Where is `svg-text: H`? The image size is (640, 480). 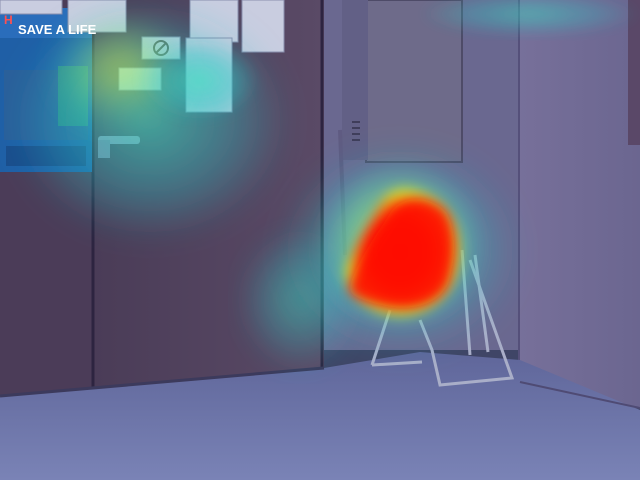 svg-text: H is located at coordinates (8, 20).